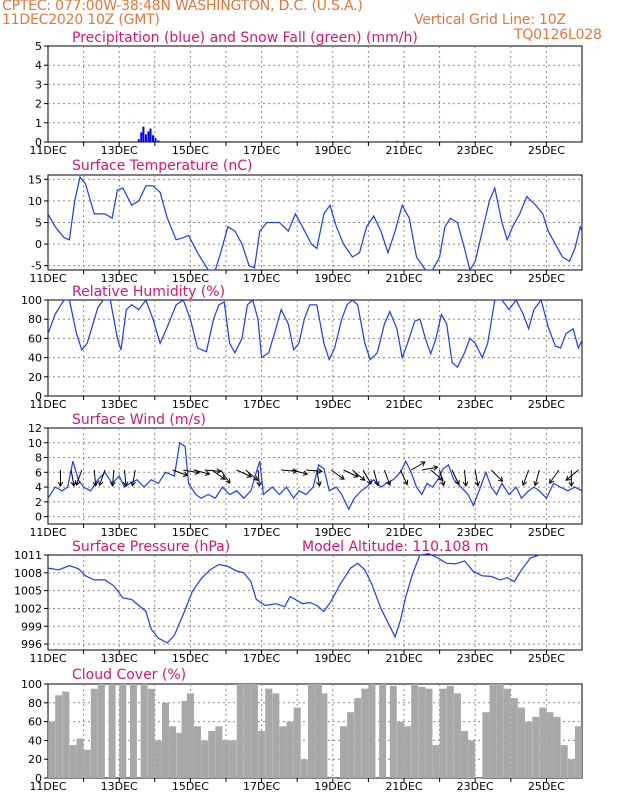 The height and width of the screenshot is (800, 618). What do you see at coordinates (35, 443) in the screenshot?
I see `y-tick-label: 10` at bounding box center [35, 443].